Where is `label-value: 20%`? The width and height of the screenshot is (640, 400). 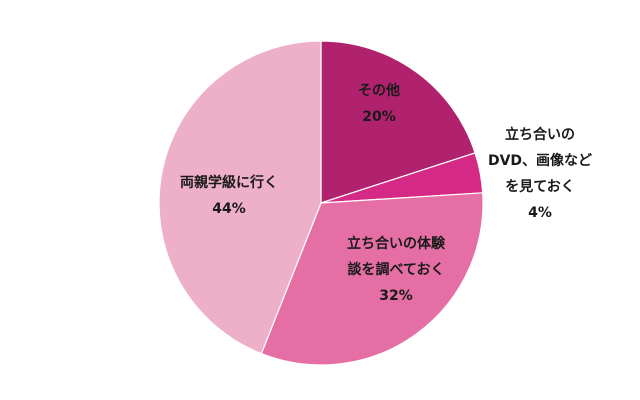 label-value: 20% is located at coordinates (379, 117).